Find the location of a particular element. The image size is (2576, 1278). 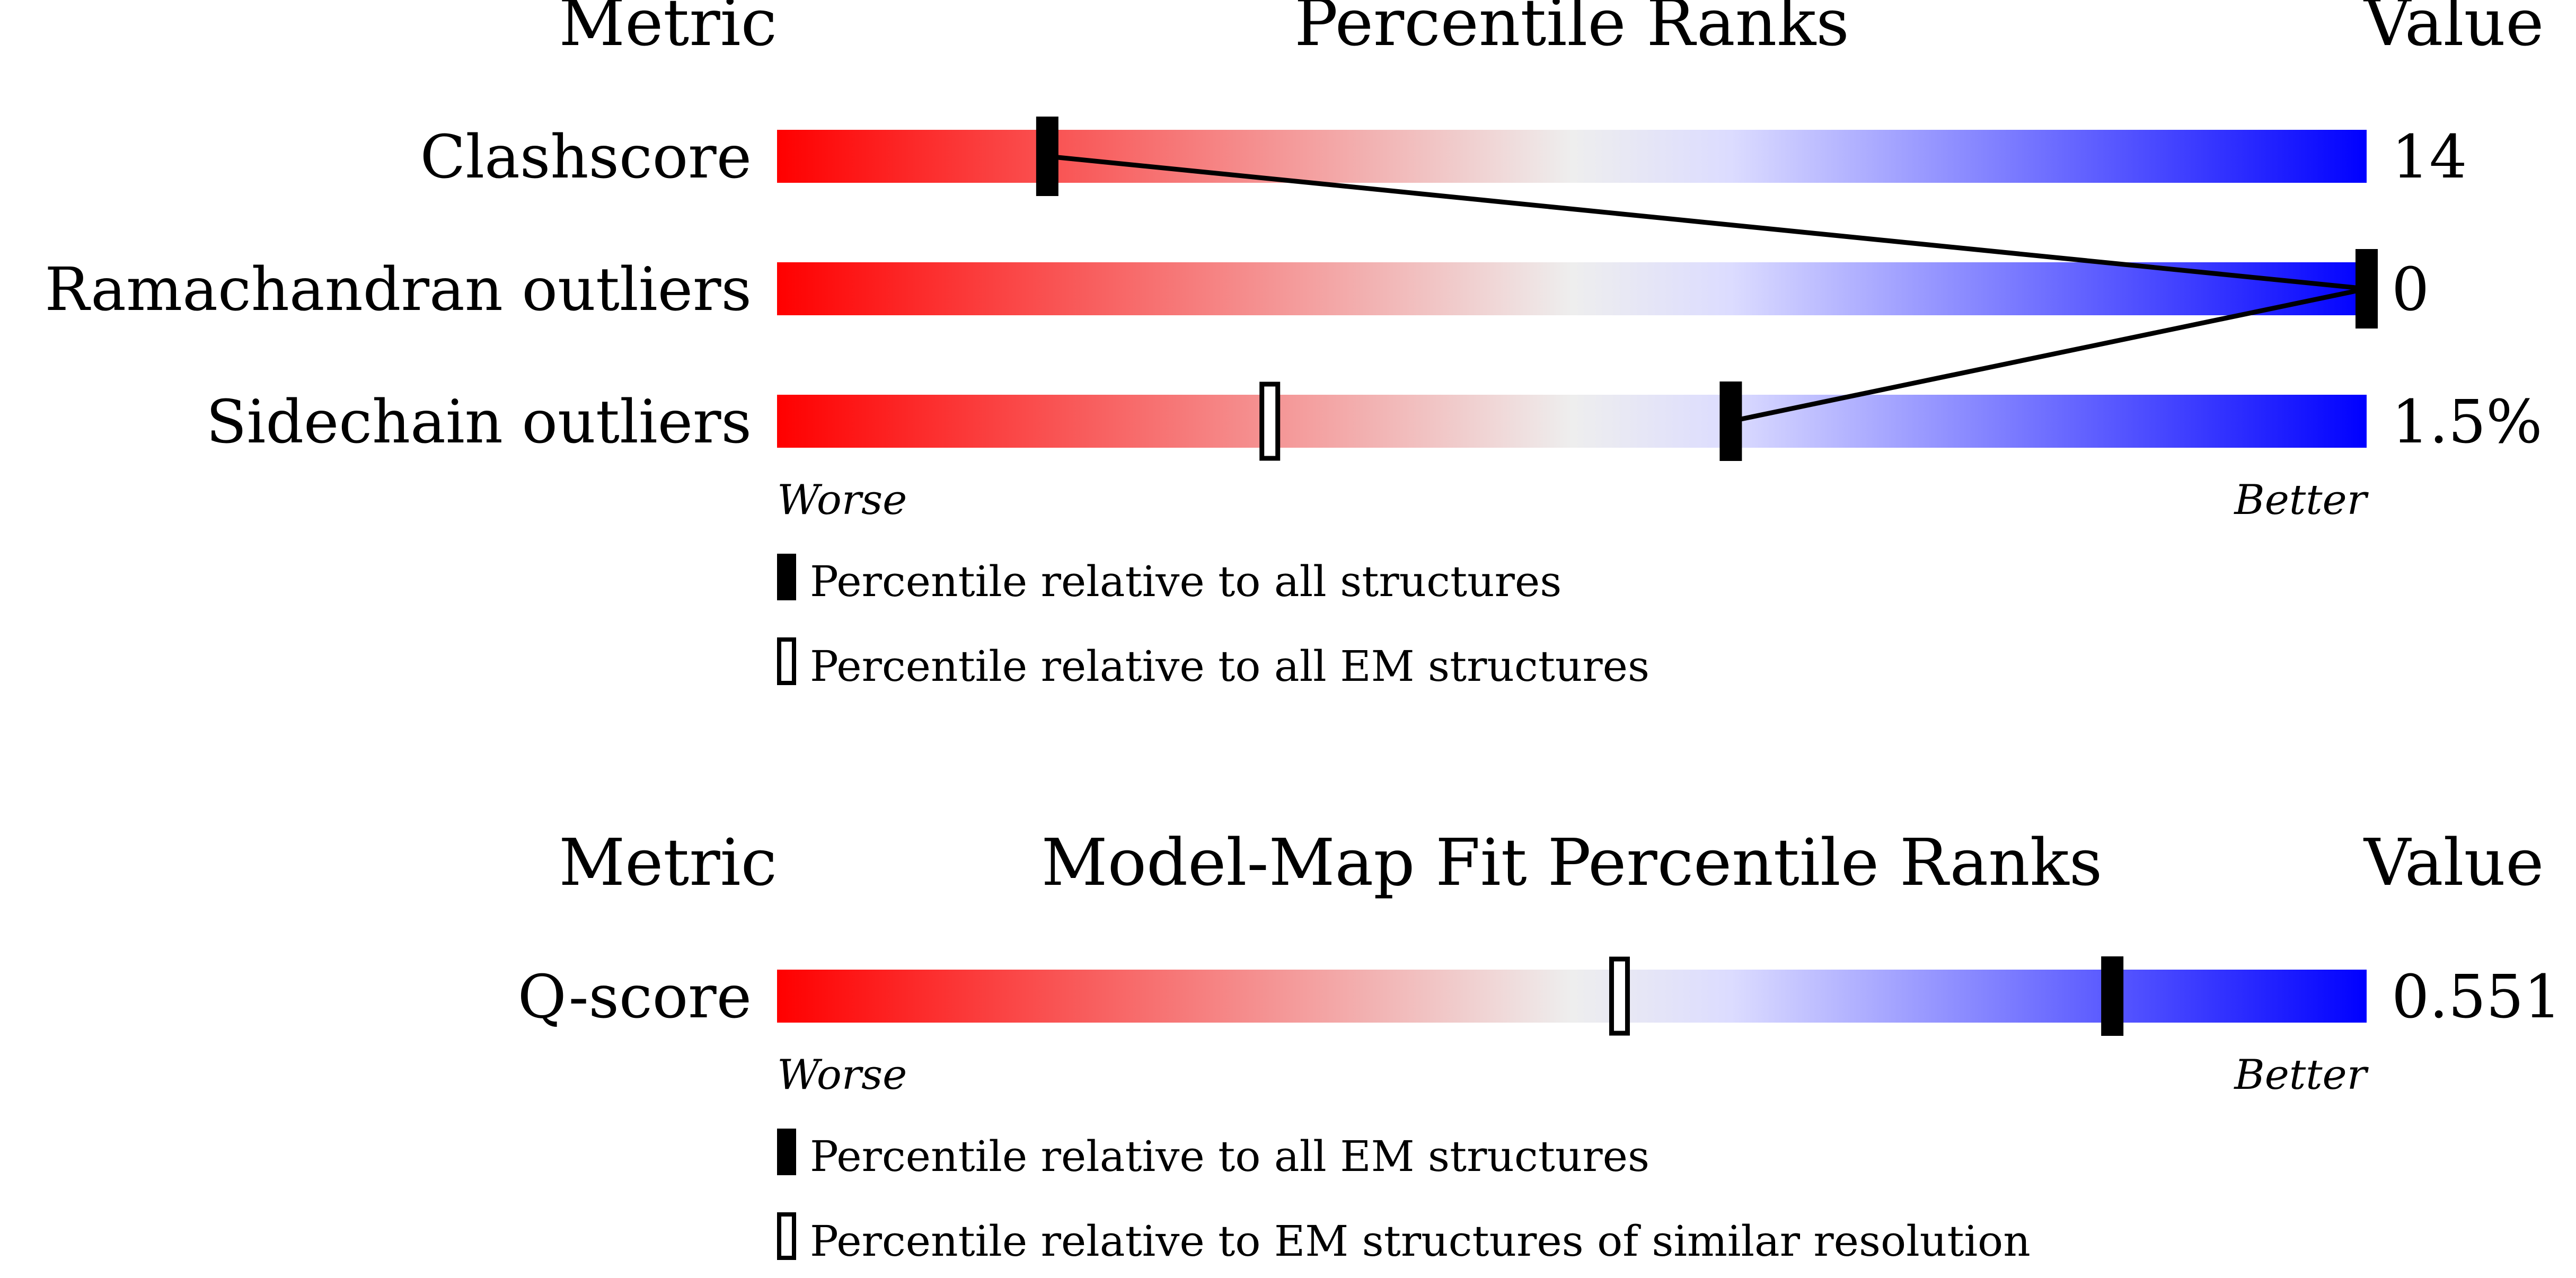

metric-row-3: Sidechain outliers 1.5% is located at coordinates (1374, 421).